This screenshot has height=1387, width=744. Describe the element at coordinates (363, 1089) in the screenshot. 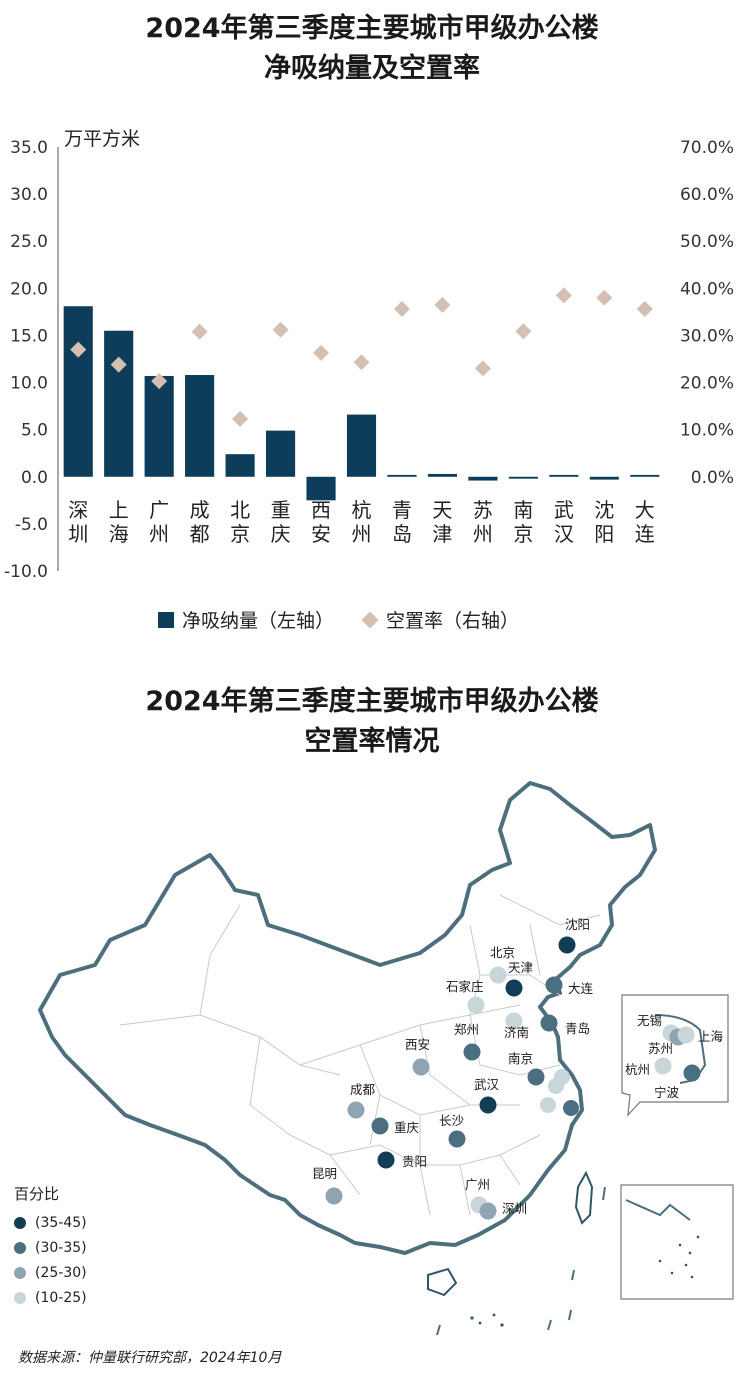

I see `city-label-成都: 成都` at that location.